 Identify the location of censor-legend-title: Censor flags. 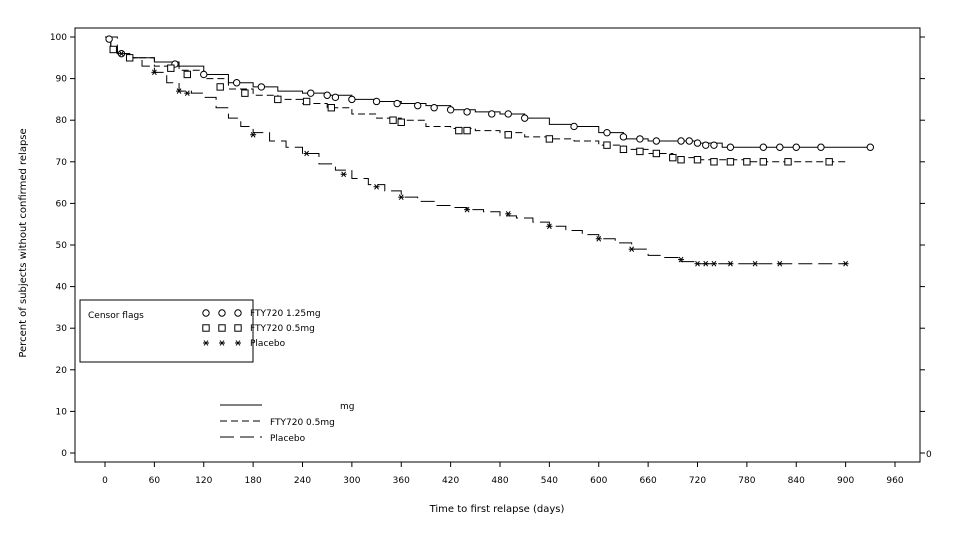
(116, 316).